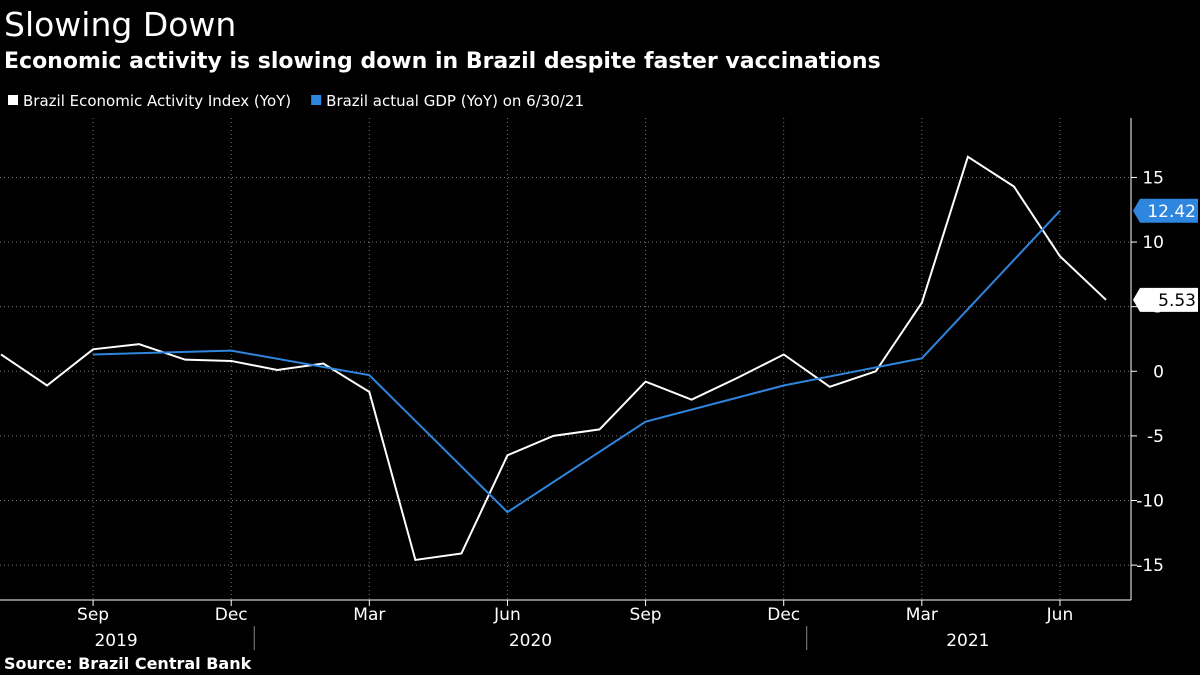  What do you see at coordinates (120, 24) in the screenshot?
I see `chart-title: Slowing Down` at bounding box center [120, 24].